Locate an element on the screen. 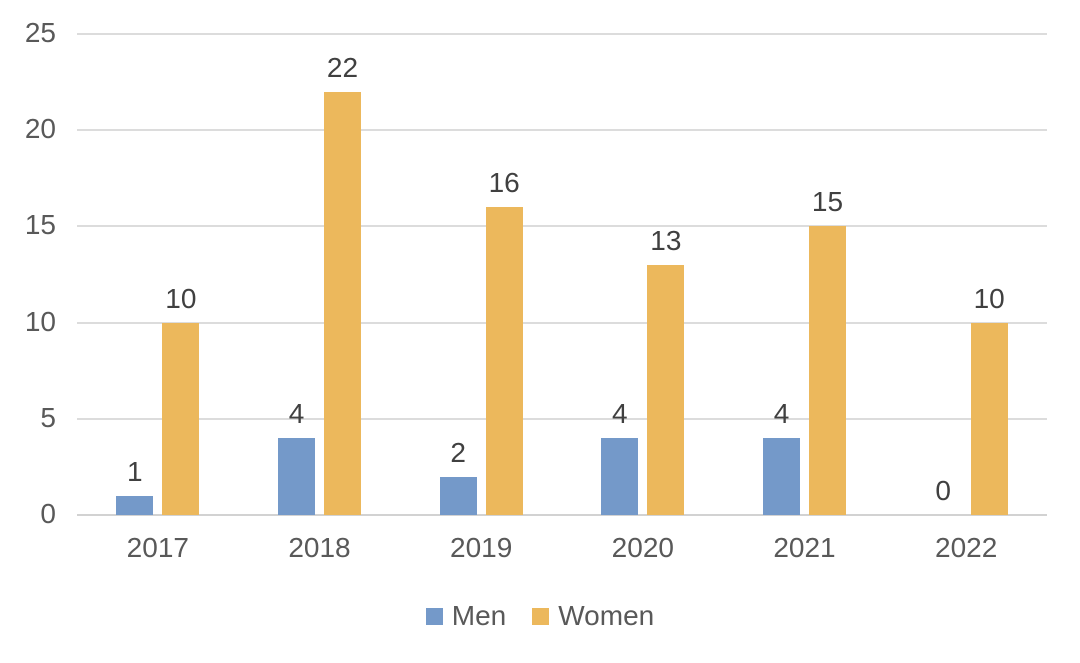 The width and height of the screenshot is (1080, 663). y-axis-tick-label: 0 is located at coordinates (48, 513).